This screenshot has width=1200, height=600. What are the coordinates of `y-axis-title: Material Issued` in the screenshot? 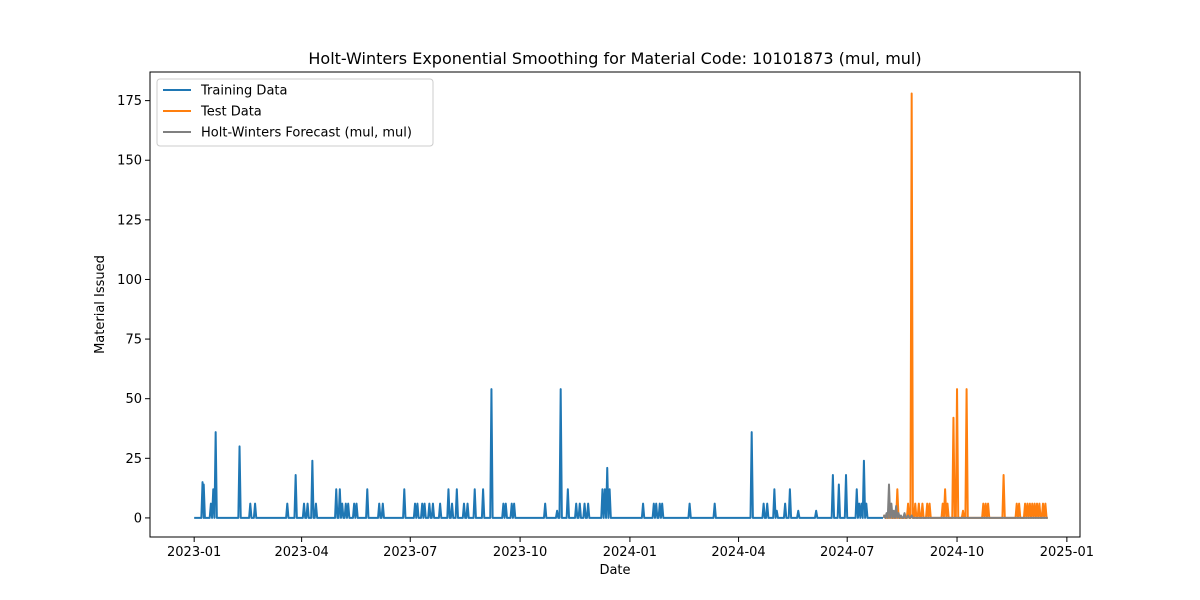 It's located at (100, 304).